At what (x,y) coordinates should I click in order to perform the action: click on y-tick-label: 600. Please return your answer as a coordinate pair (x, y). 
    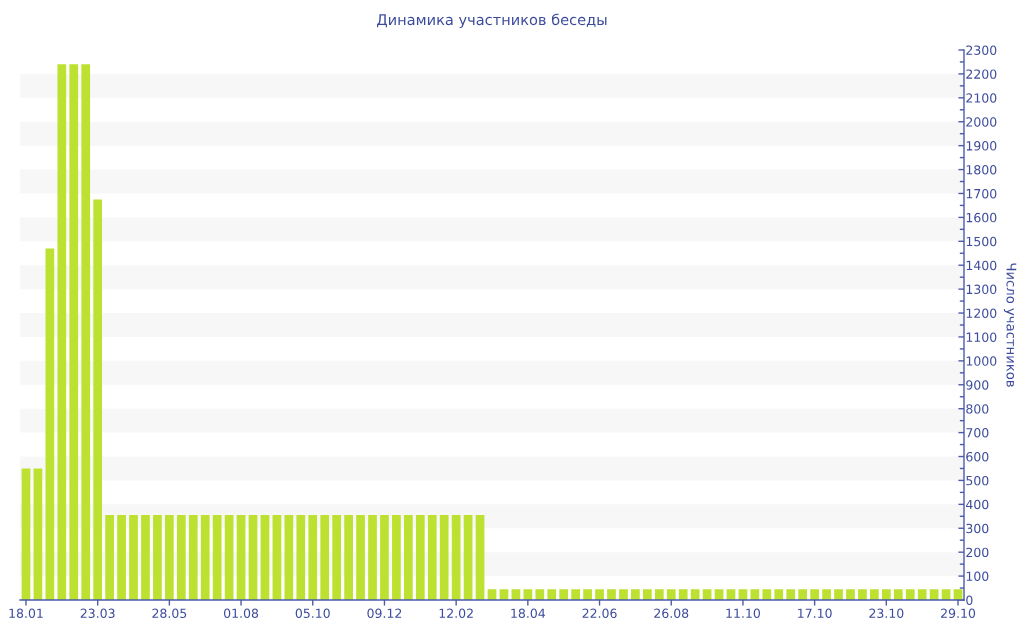
    Looking at the image, I should click on (977, 456).